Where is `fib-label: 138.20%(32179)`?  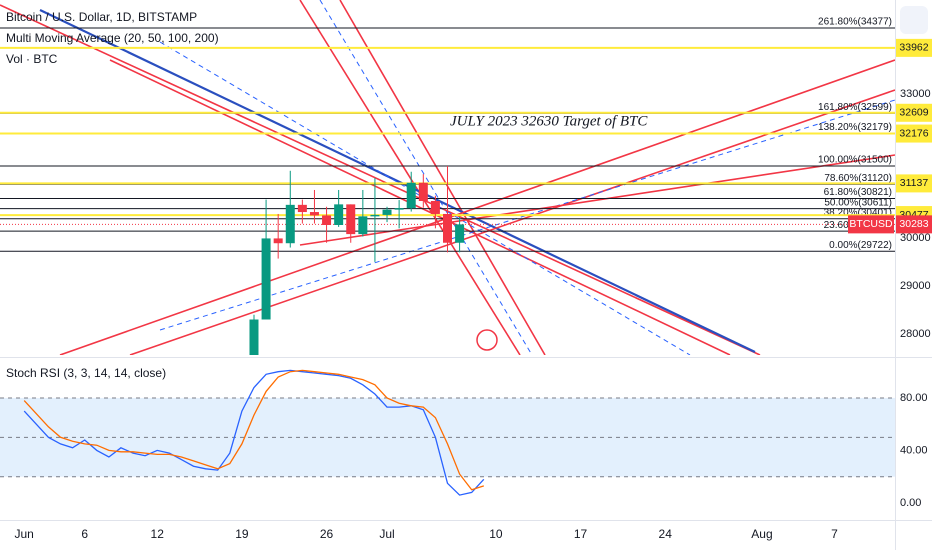 fib-label: 138.20%(32179) is located at coordinates (855, 127).